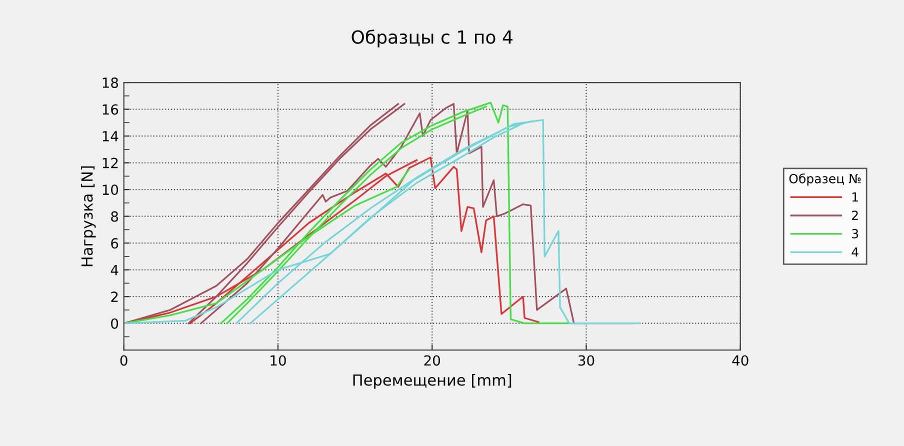 Image resolution: width=904 pixels, height=446 pixels. What do you see at coordinates (825, 179) in the screenshot?
I see `legend-title: Образец №` at bounding box center [825, 179].